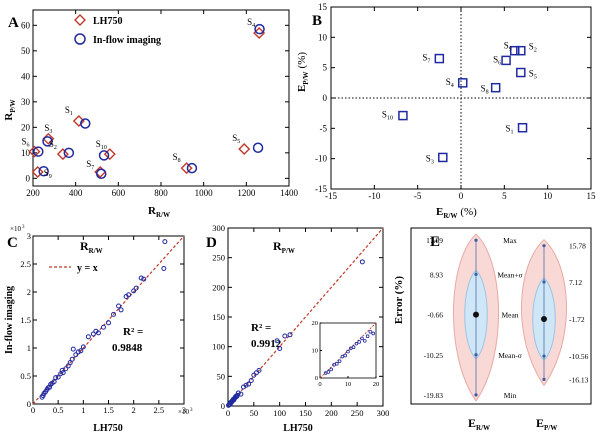 This screenshot has width=600, height=441. What do you see at coordinates (26, 25) in the screenshot?
I see `panel-a-ytick-label: 60` at bounding box center [26, 25].